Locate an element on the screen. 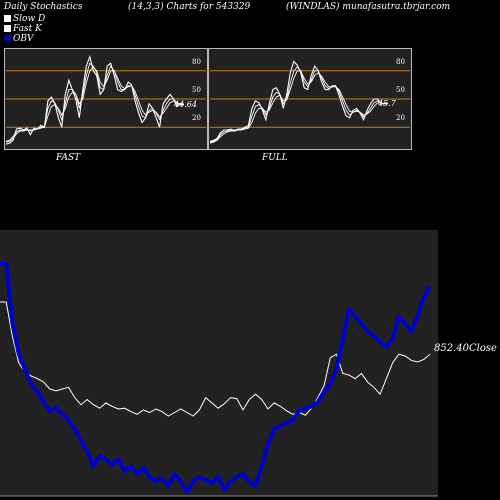  legend-slow-d: Slow D is located at coordinates (24, 19).